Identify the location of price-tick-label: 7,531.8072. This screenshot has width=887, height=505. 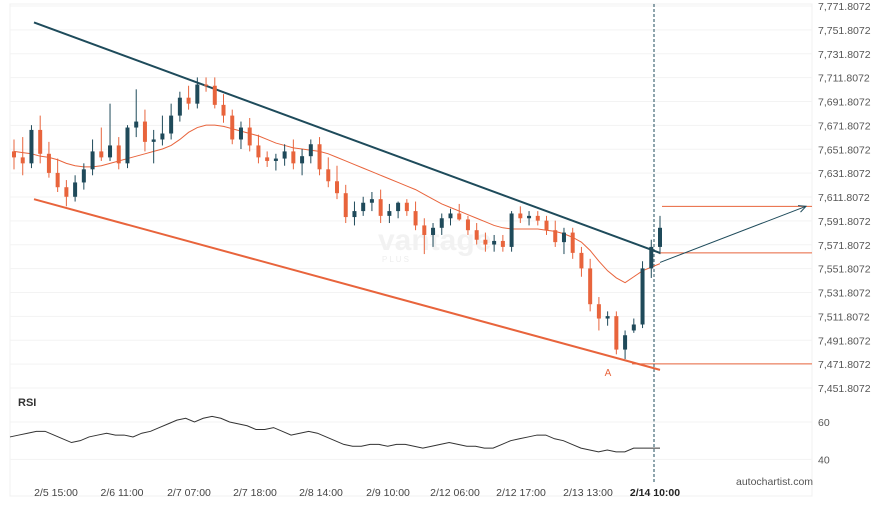
(844, 294).